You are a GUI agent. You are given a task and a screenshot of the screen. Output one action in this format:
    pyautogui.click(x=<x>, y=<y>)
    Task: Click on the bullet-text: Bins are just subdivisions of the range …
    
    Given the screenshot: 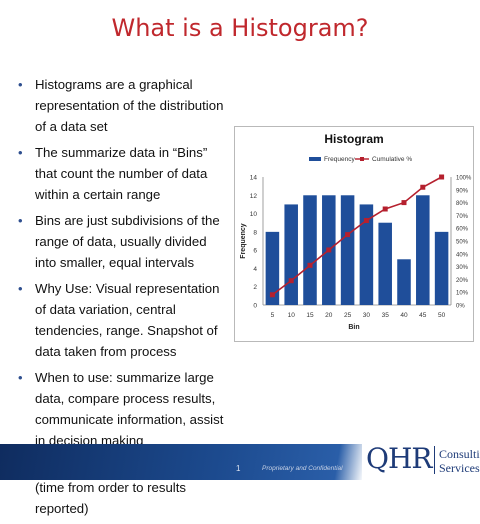 What is the action you would take?
    pyautogui.click(x=127, y=241)
    